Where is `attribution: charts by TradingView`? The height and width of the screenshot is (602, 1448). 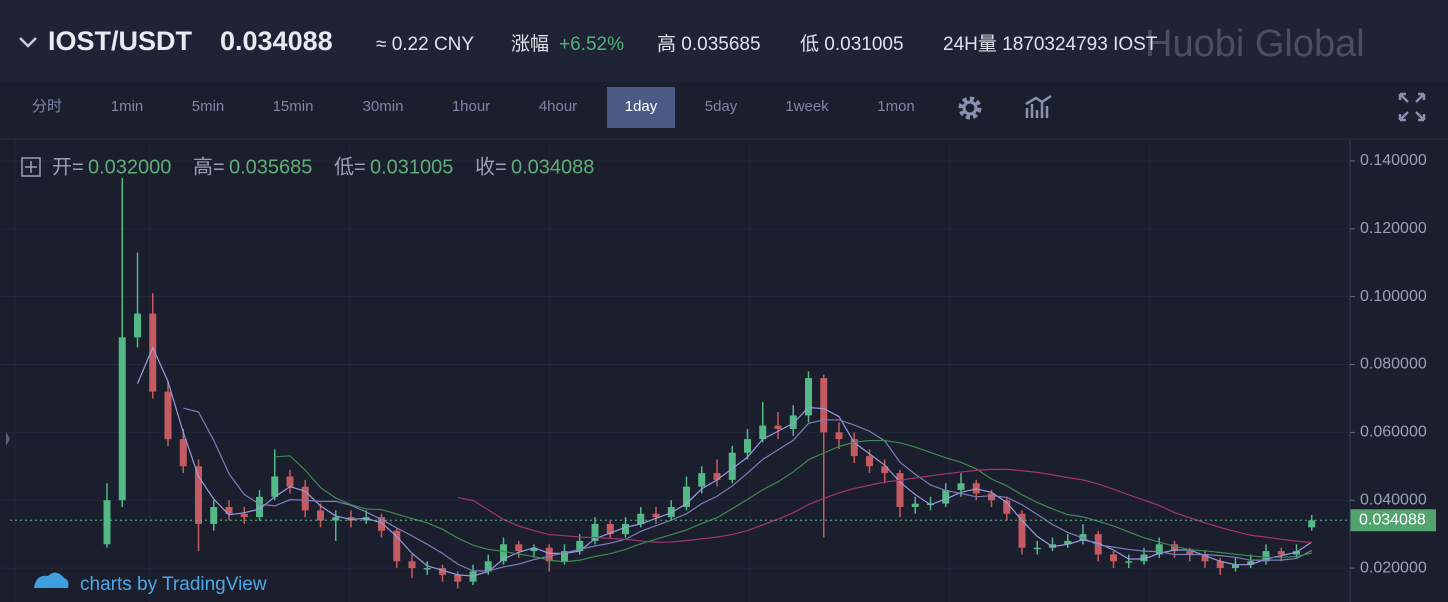
attribution: charts by TradingView is located at coordinates (173, 584).